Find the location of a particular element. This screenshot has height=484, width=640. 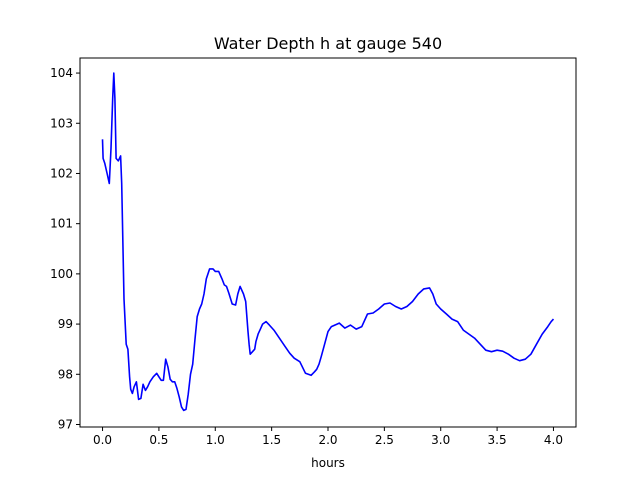

x-tick-label: 4.0 is located at coordinates (553, 440).